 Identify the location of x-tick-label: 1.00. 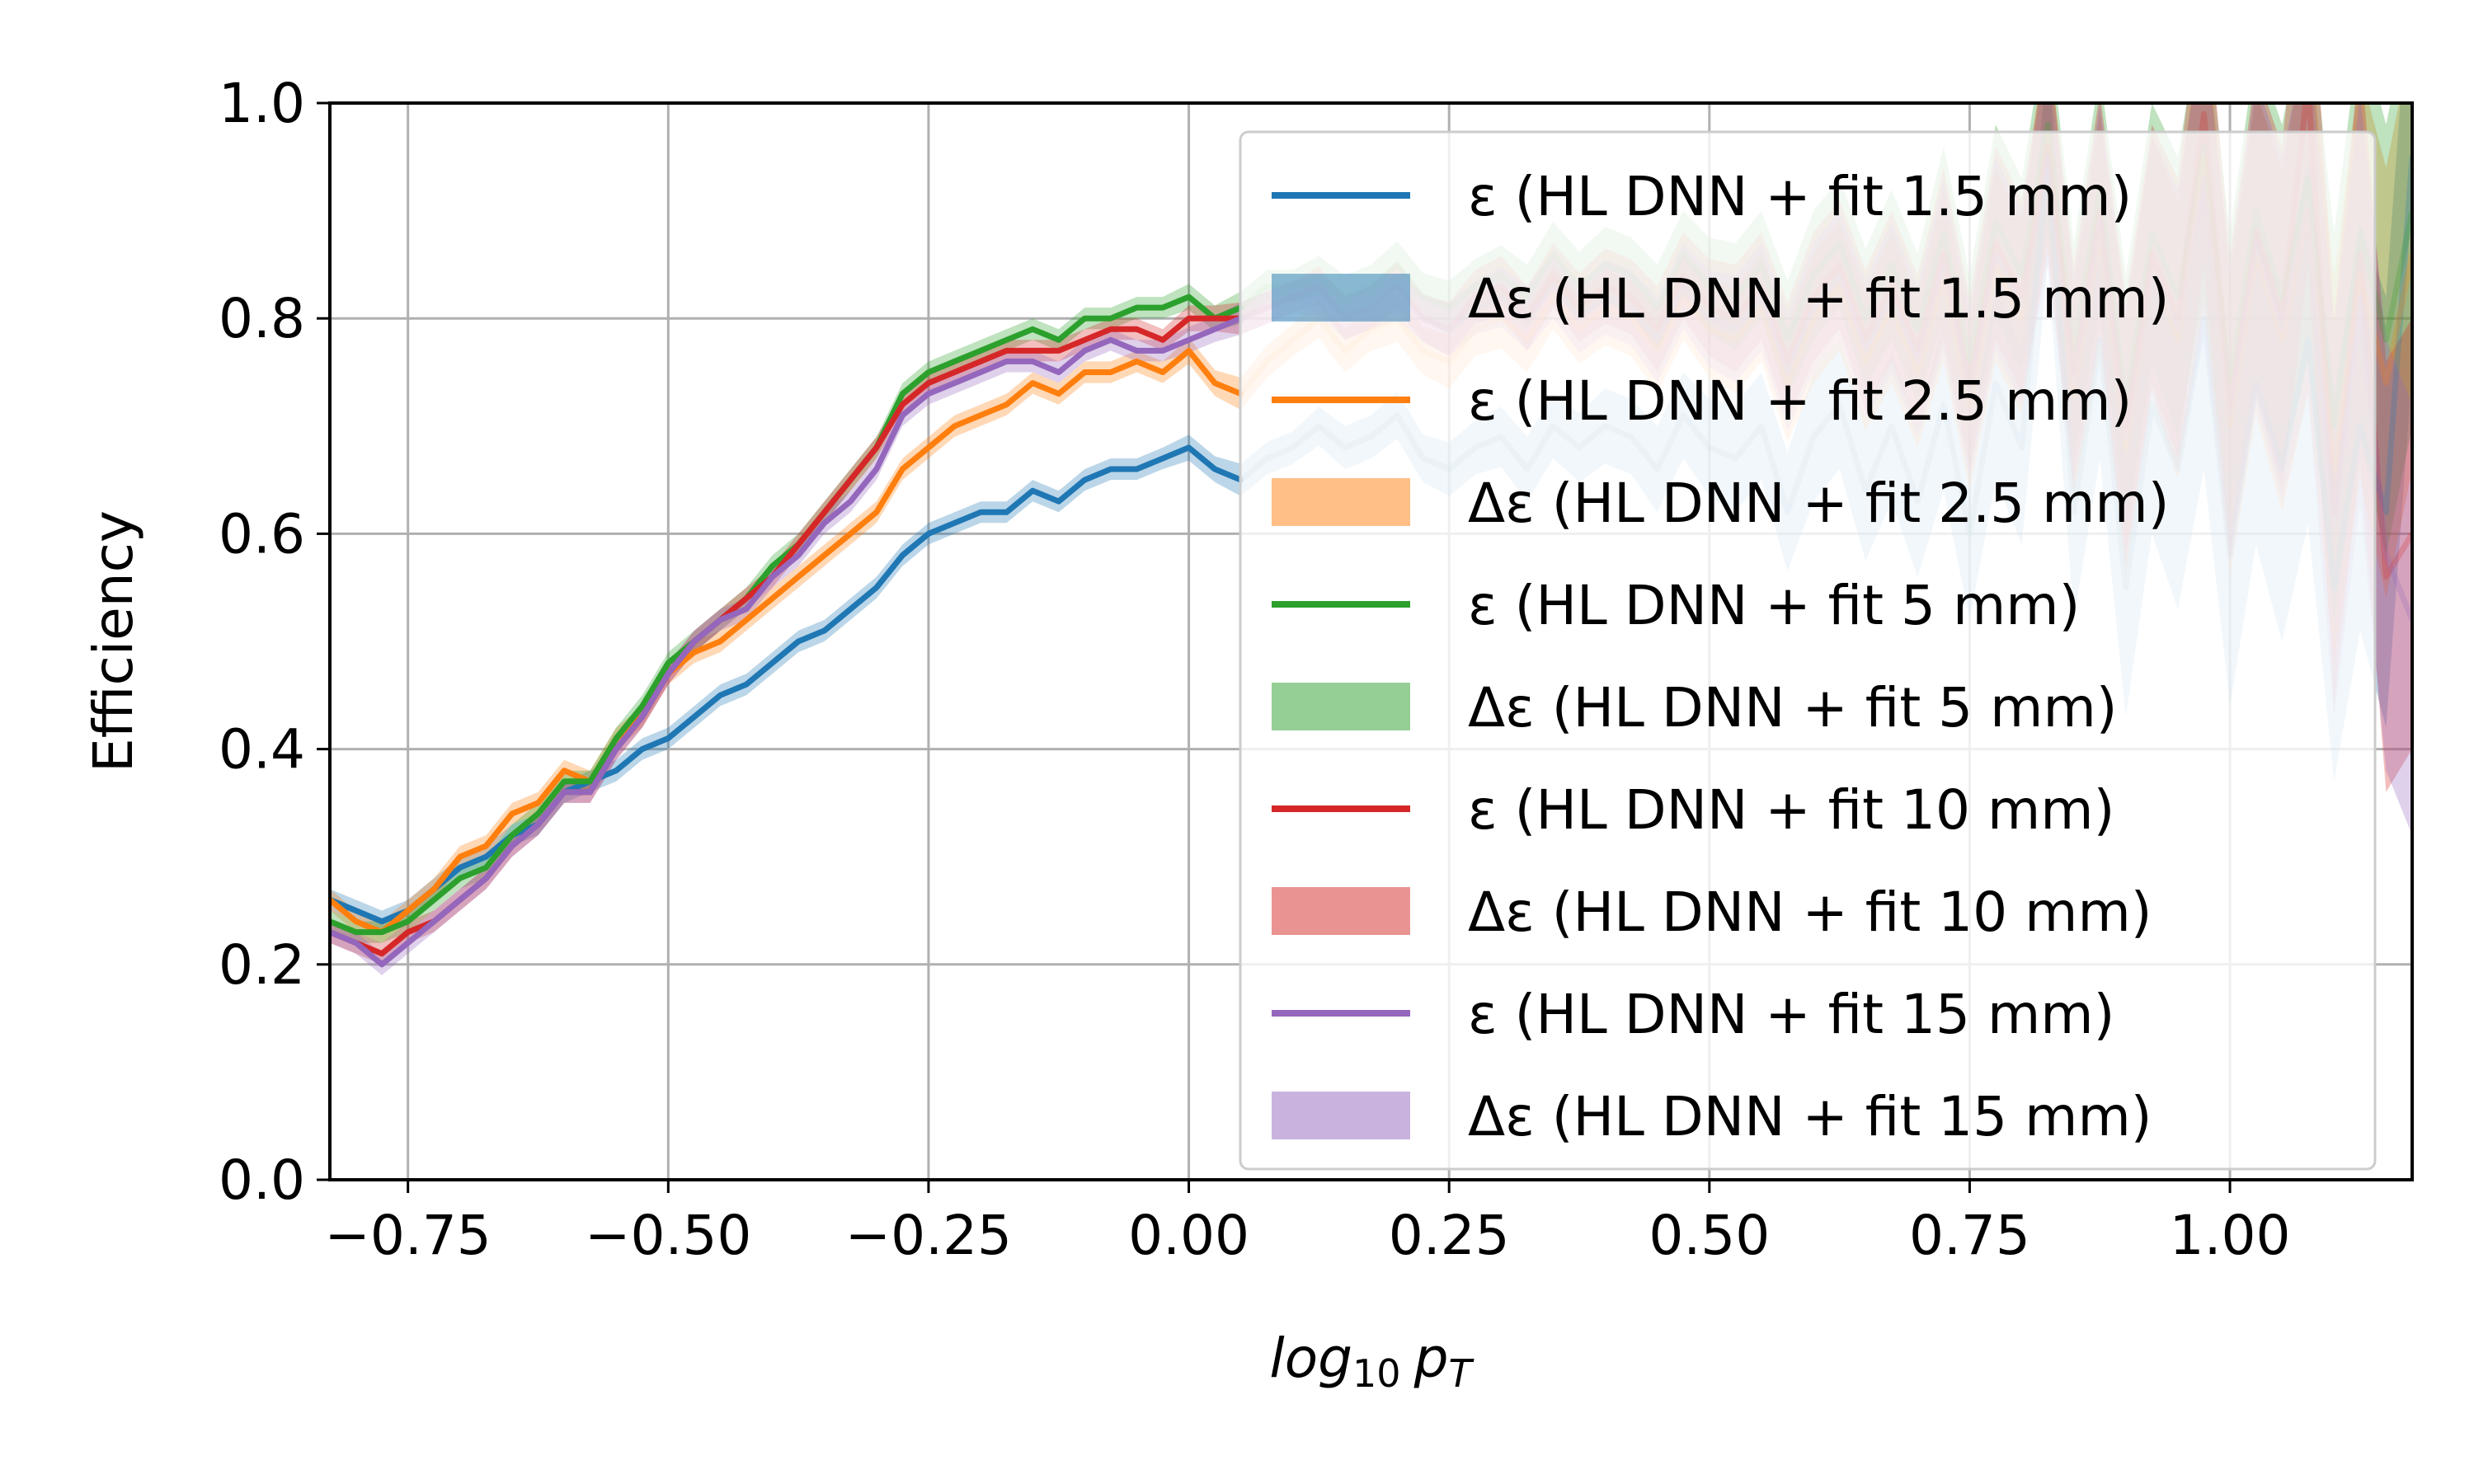
(2230, 1235).